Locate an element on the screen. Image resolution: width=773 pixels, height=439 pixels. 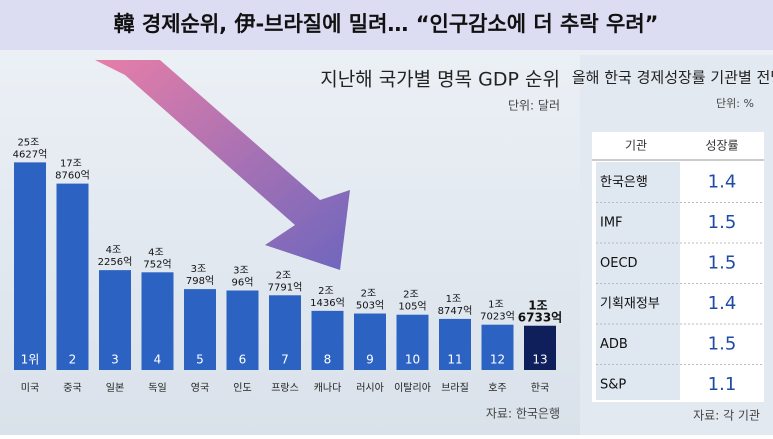
institution: 기획재정부 is located at coordinates (630, 303).